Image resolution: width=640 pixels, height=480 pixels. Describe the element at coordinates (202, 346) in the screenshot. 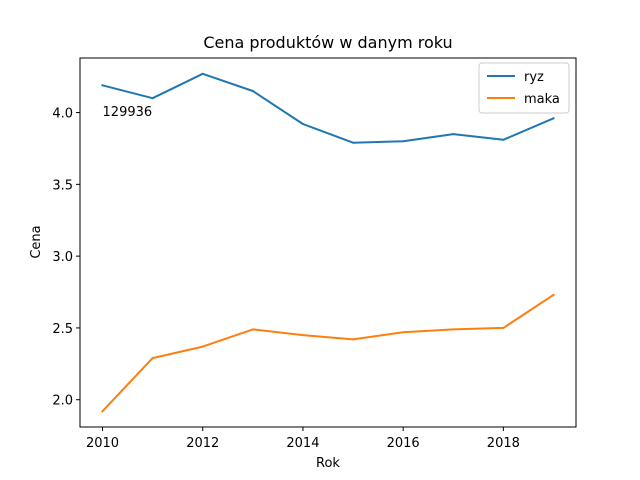

I see `data-point-maka-2012` at that location.